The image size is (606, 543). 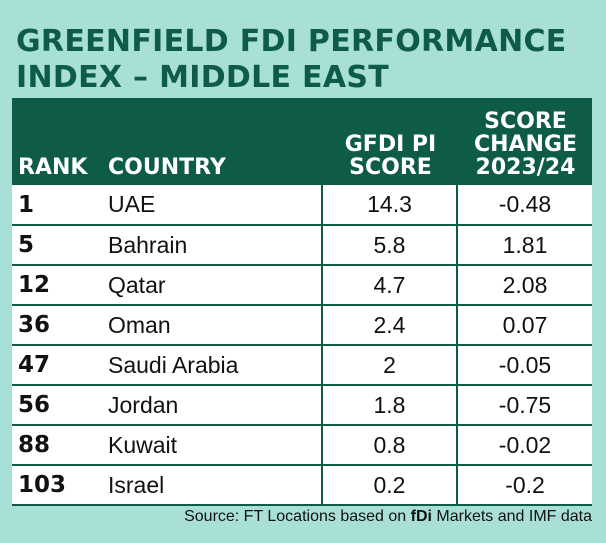 I want to click on rank-cell: 47, so click(x=57, y=365).